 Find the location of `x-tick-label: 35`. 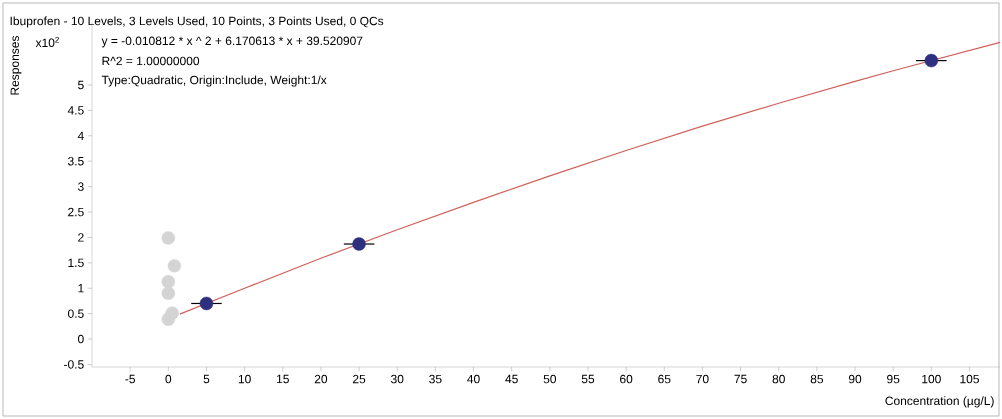

x-tick-label: 35 is located at coordinates (435, 379).